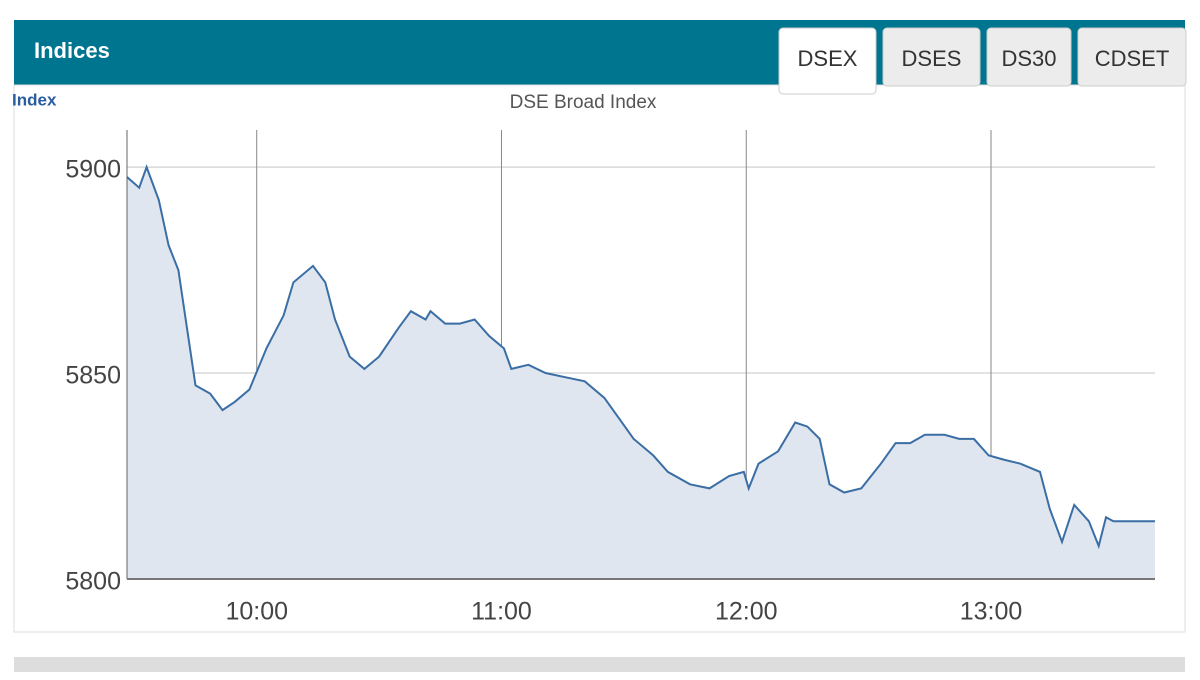 Image resolution: width=1200 pixels, height=680 pixels. Describe the element at coordinates (72, 50) in the screenshot. I see `header-title: Indices` at that location.